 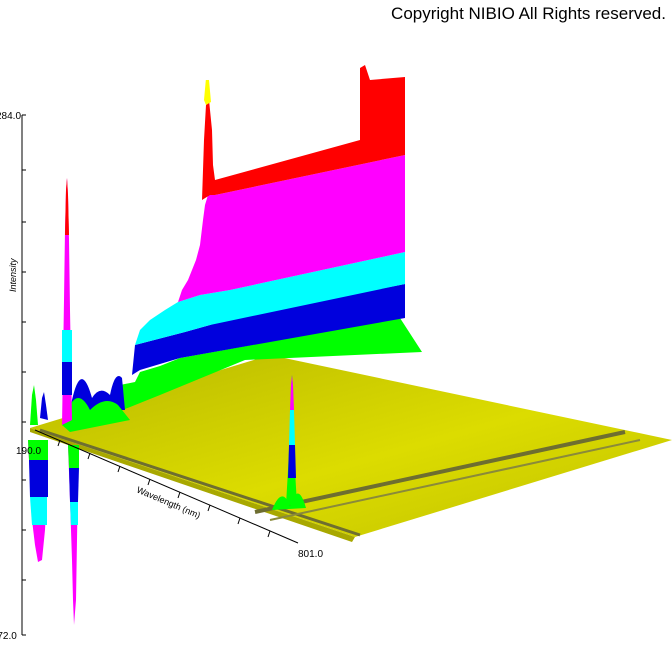 What do you see at coordinates (67, 346) in the screenshot?
I see `spike-left-cyan` at bounding box center [67, 346].